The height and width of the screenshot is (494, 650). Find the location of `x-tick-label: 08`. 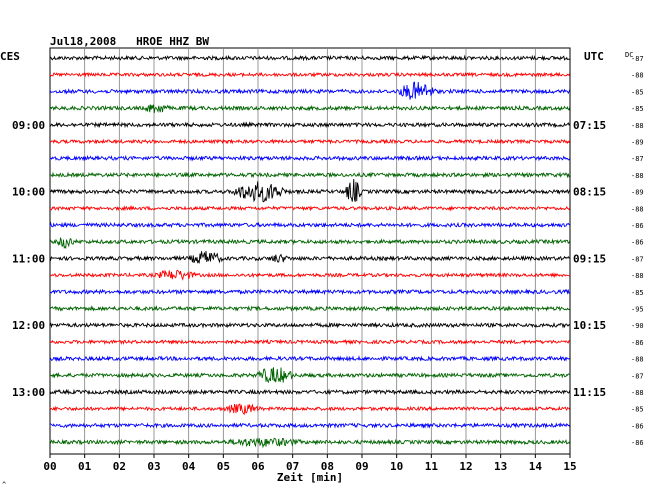

x-tick-label: 08 is located at coordinates (327, 466).